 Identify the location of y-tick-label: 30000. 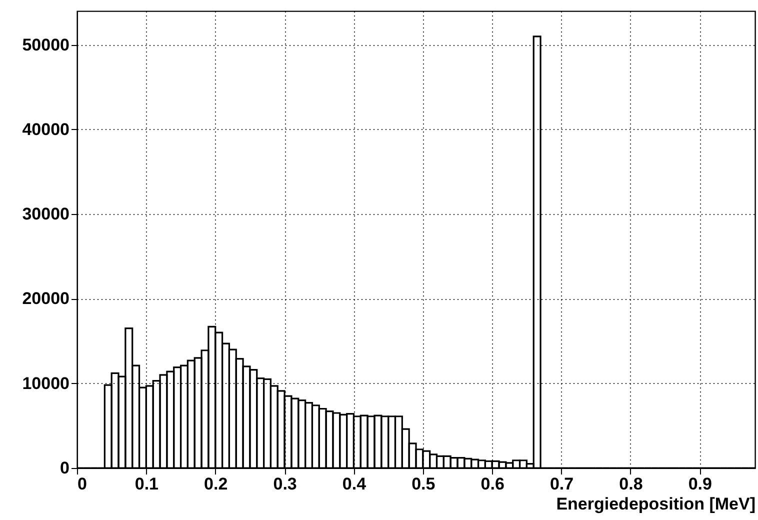
(46, 214).